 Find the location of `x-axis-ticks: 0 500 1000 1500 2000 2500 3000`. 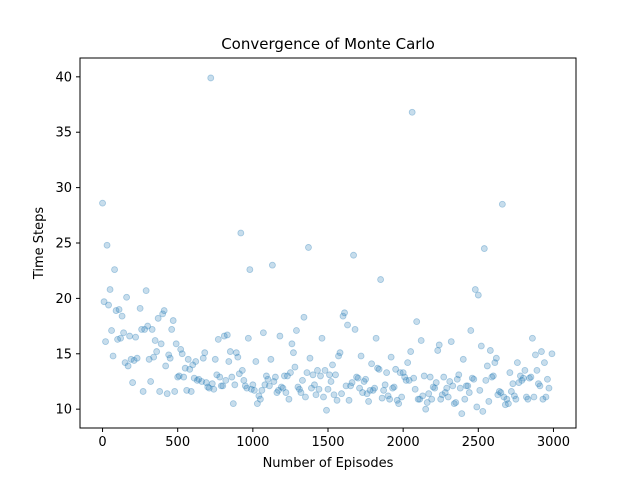

x-axis-ticks: 0 500 1000 1500 2000 2500 3000 is located at coordinates (334, 439).